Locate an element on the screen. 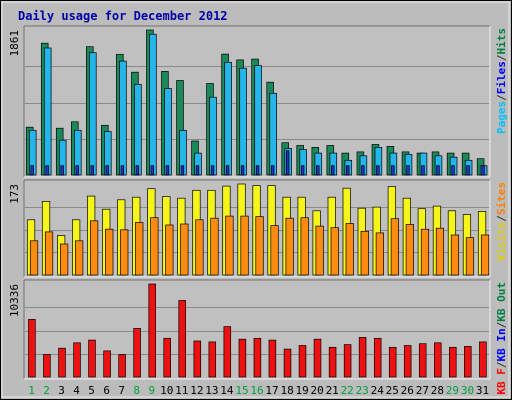  day-label-9: 9 is located at coordinates (151, 390).